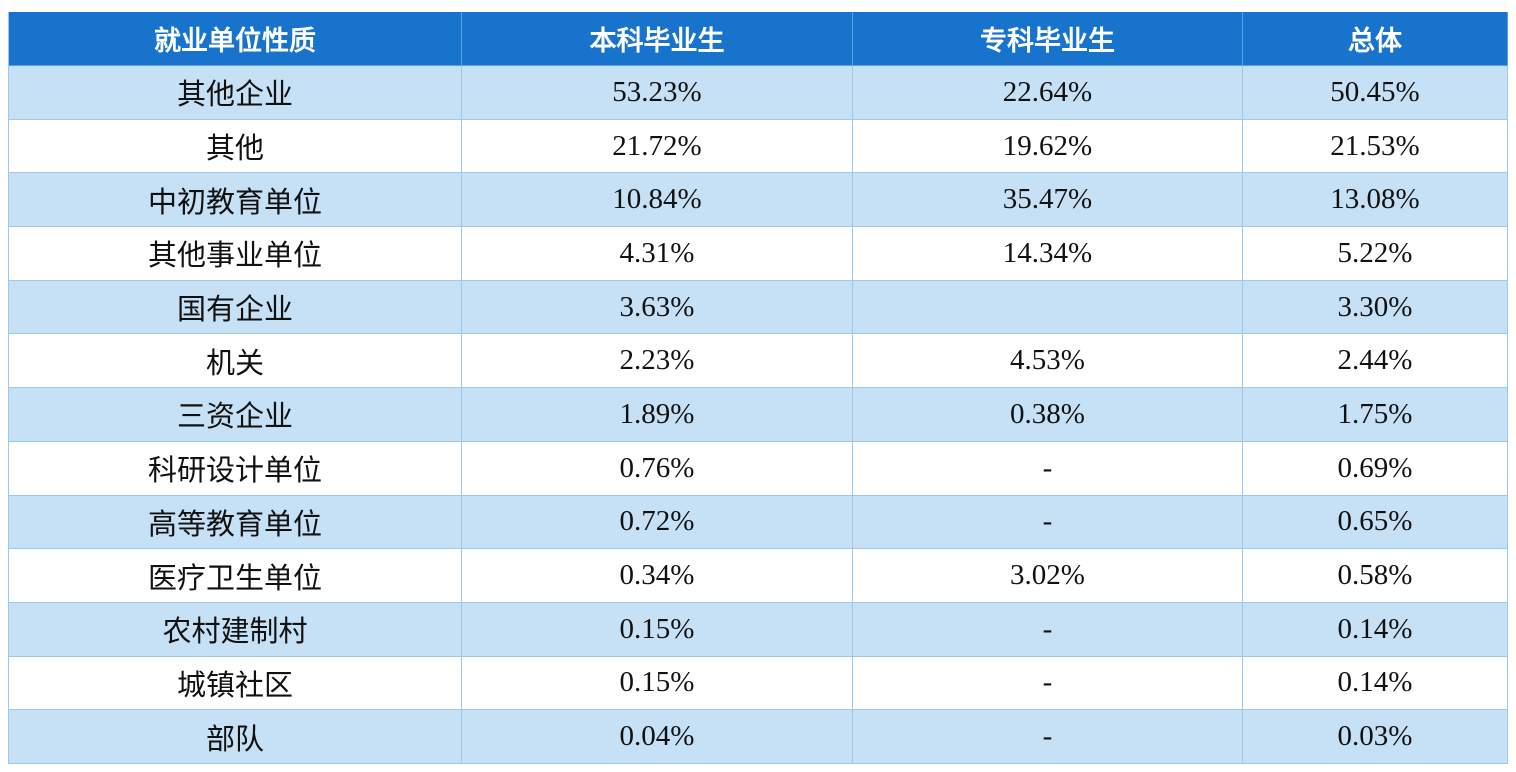 Image resolution: width=1516 pixels, height=772 pixels. Describe the element at coordinates (1375, 254) in the screenshot. I see `table-cell: 5.22%` at that location.